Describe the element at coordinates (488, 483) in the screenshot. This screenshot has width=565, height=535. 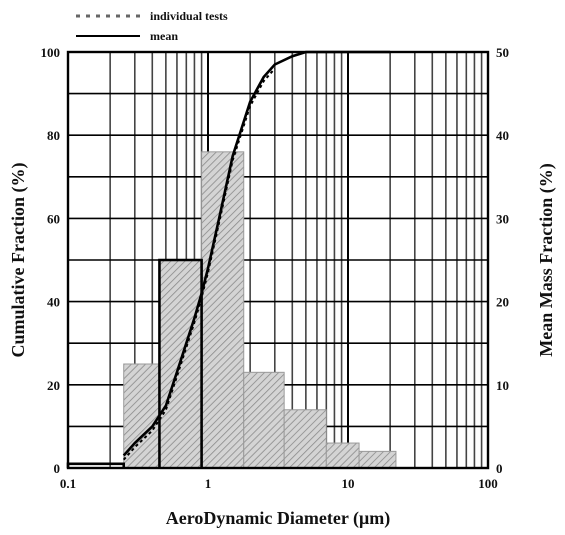
I see `x-tick-label: 100` at that location.